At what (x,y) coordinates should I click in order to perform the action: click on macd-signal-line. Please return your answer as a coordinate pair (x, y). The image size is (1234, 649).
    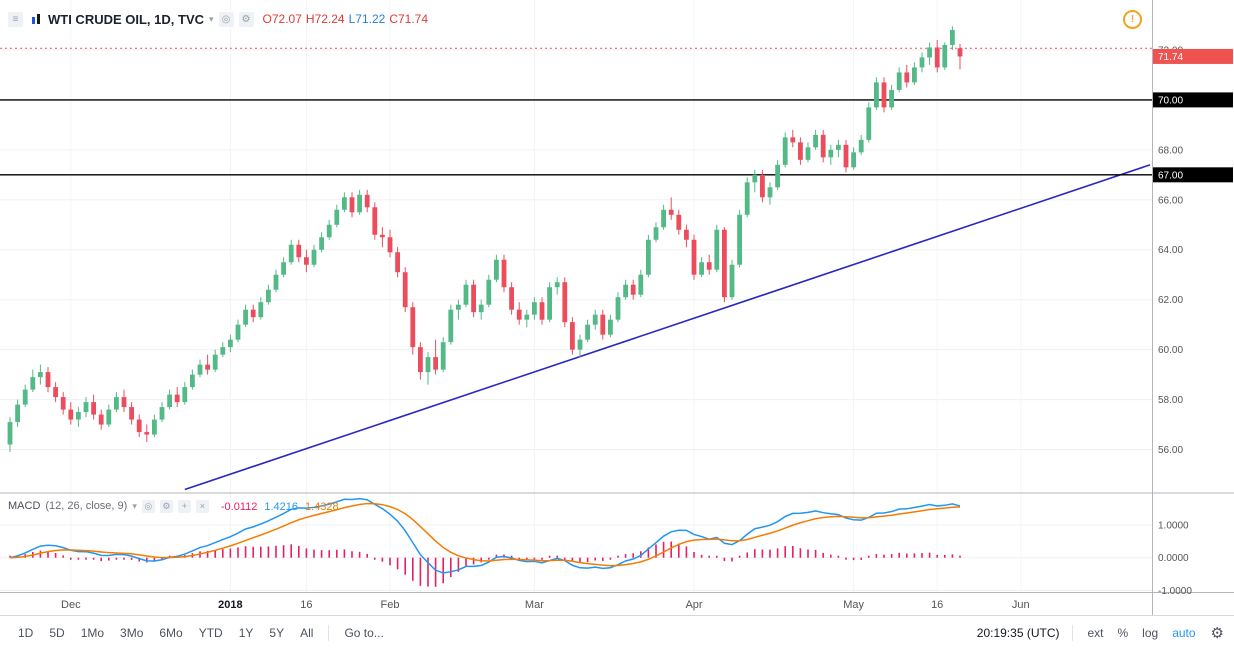
    Looking at the image, I should click on (485, 534).